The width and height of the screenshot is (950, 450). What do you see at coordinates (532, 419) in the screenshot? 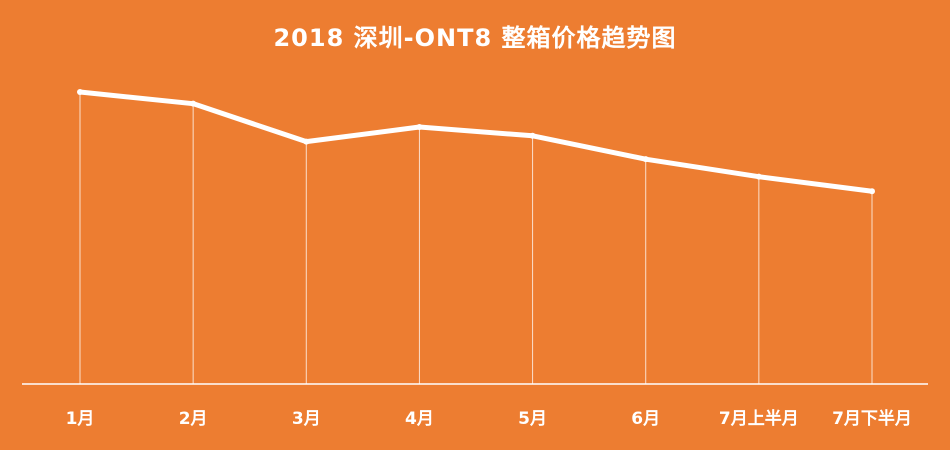
I see `x-tick-label-5: 5月` at bounding box center [532, 419].